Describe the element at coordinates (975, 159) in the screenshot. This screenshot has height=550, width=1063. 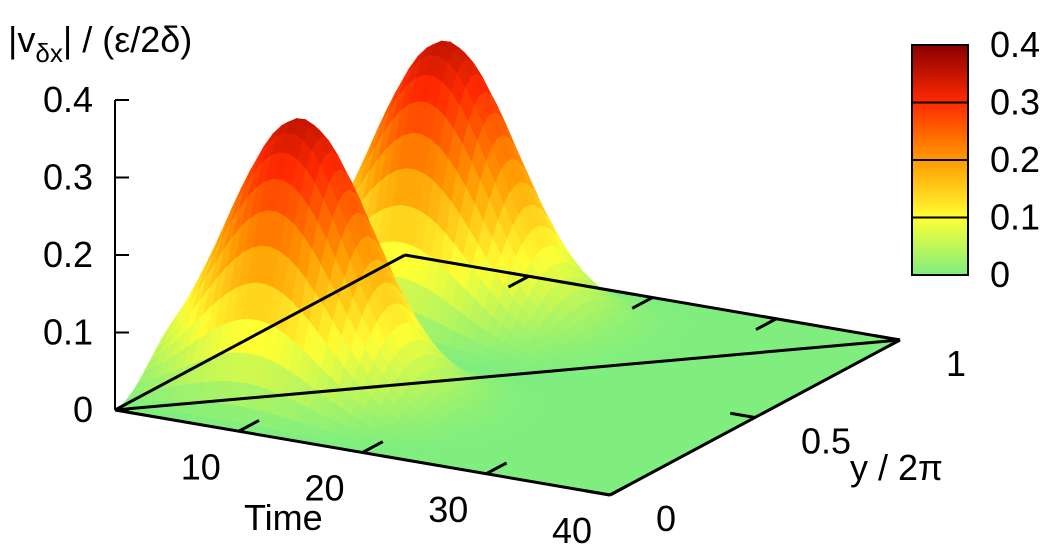
I see `colorbar: 0 0.1 0.2 0.3 0.4` at that location.